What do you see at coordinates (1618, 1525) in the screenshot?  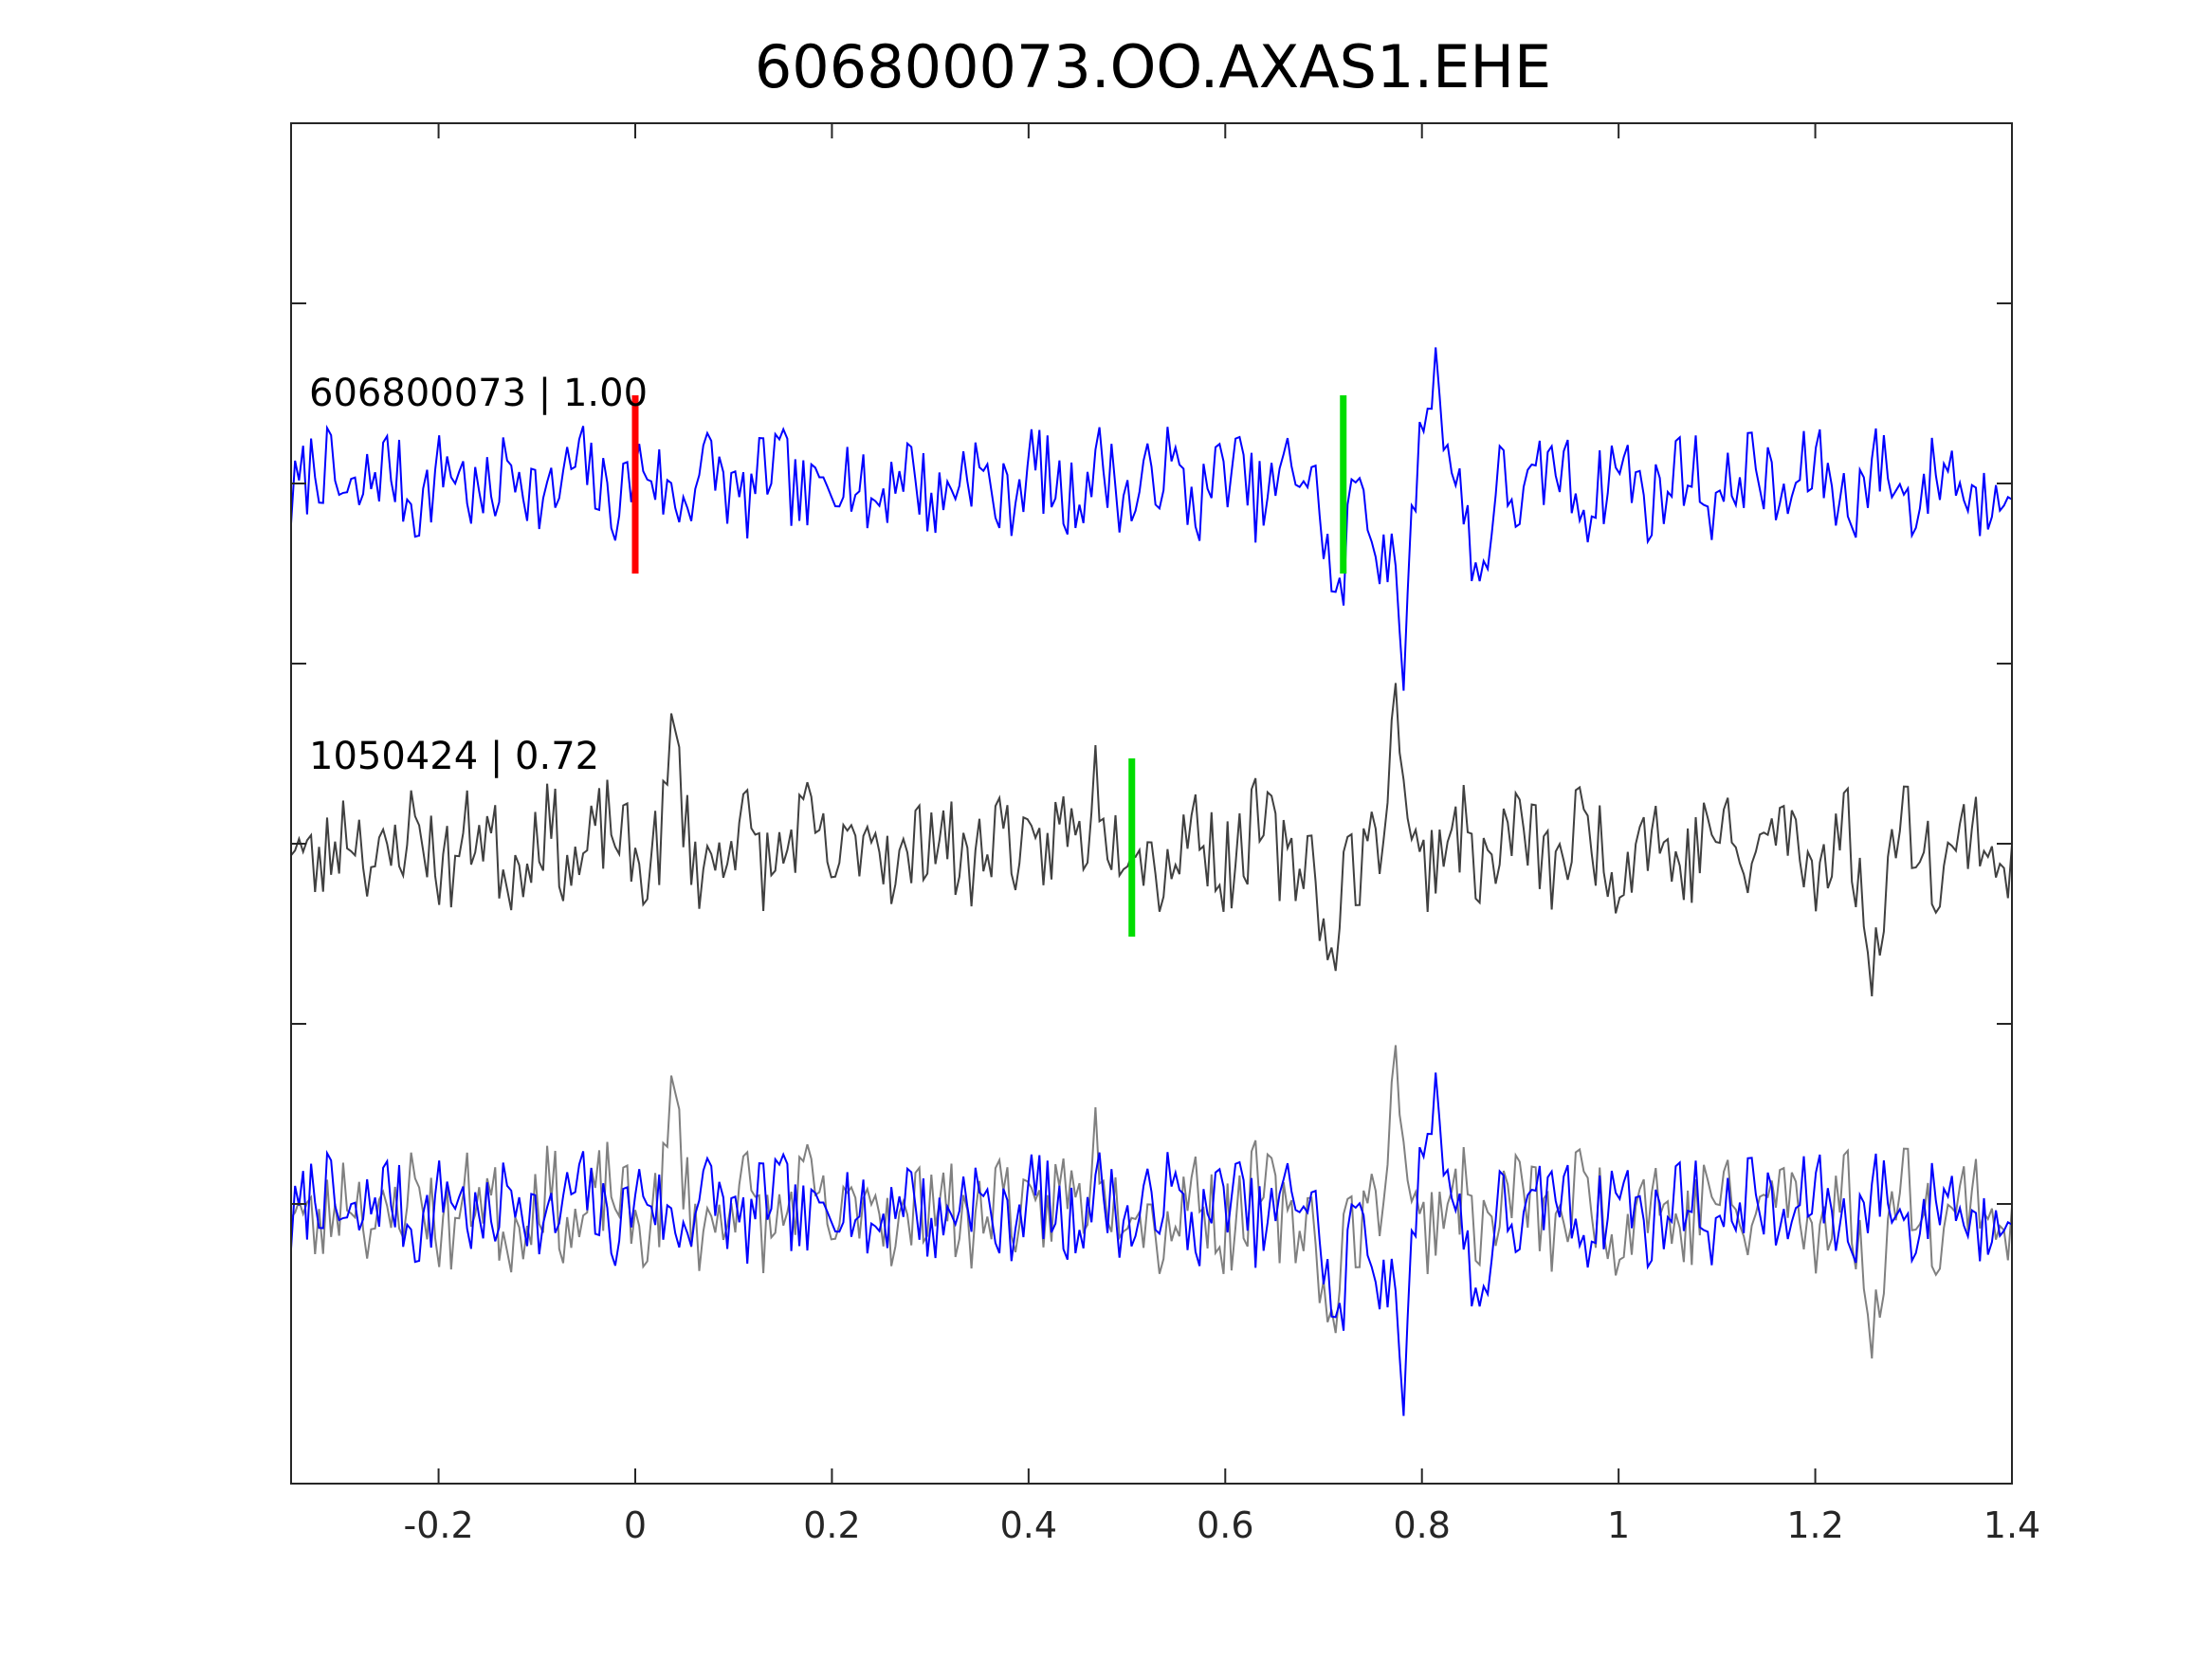 I see `x-tick-label: 1` at bounding box center [1618, 1525].